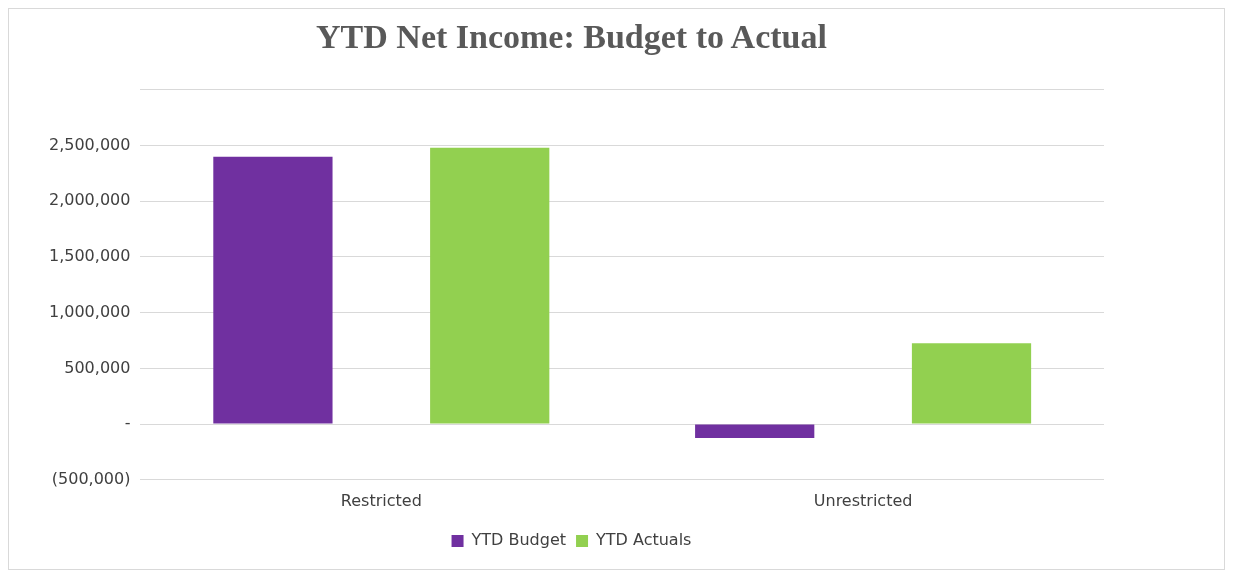 The image size is (1235, 579). What do you see at coordinates (91, 478) in the screenshot?
I see `y-tick-label: (500,000)` at bounding box center [91, 478].